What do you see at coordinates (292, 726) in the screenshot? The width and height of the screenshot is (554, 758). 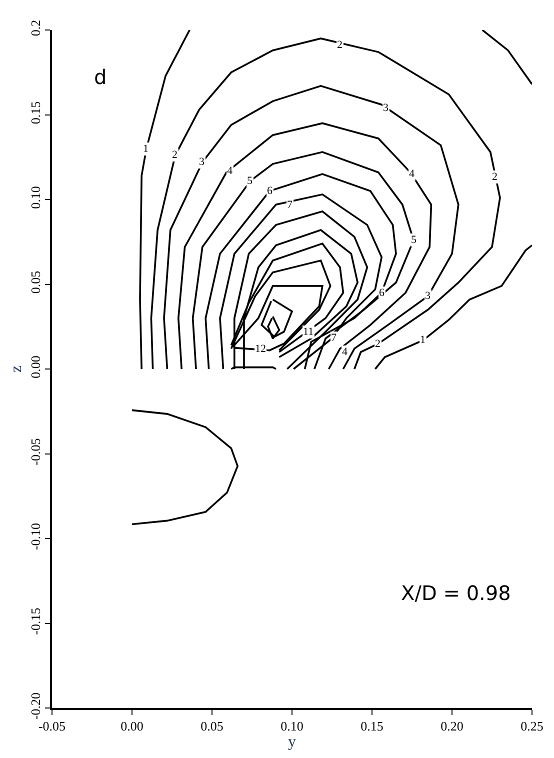 I see `x-tick-label: 0.10` at bounding box center [292, 726].